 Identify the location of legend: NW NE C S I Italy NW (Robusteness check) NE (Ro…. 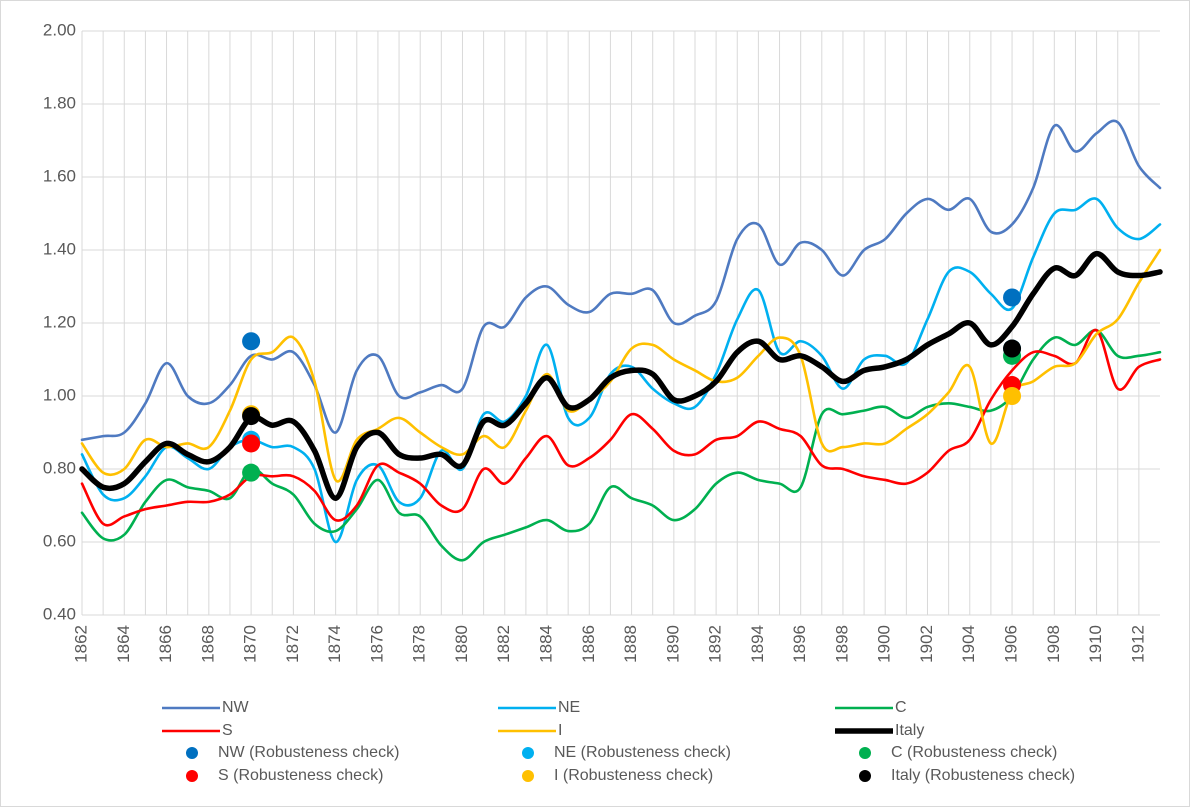
(618, 741).